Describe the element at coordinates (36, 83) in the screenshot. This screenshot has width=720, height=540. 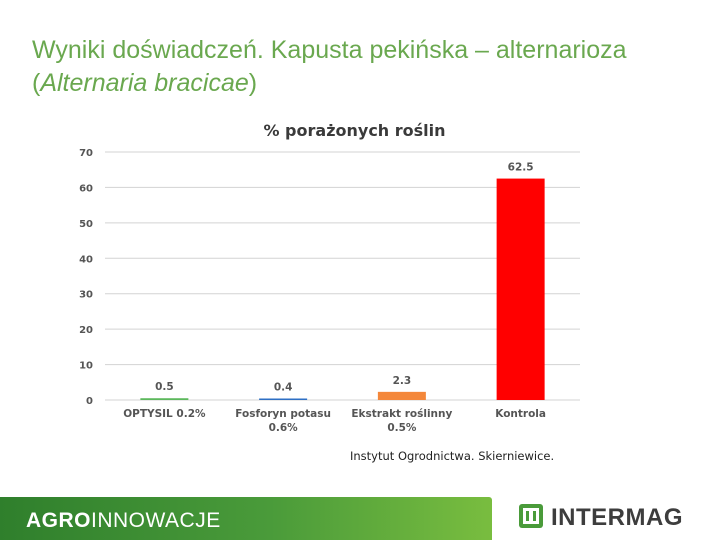
I see `title-paren-open: (` at that location.